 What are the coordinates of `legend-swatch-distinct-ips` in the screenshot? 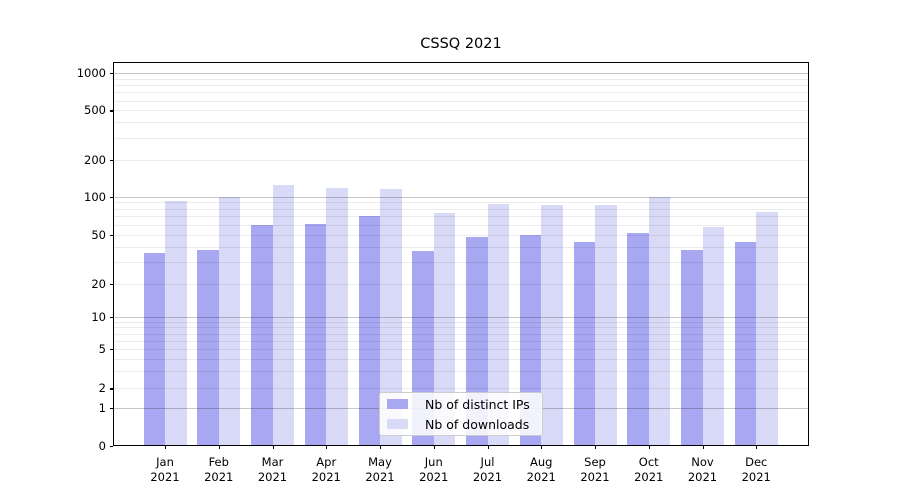 It's located at (397, 404).